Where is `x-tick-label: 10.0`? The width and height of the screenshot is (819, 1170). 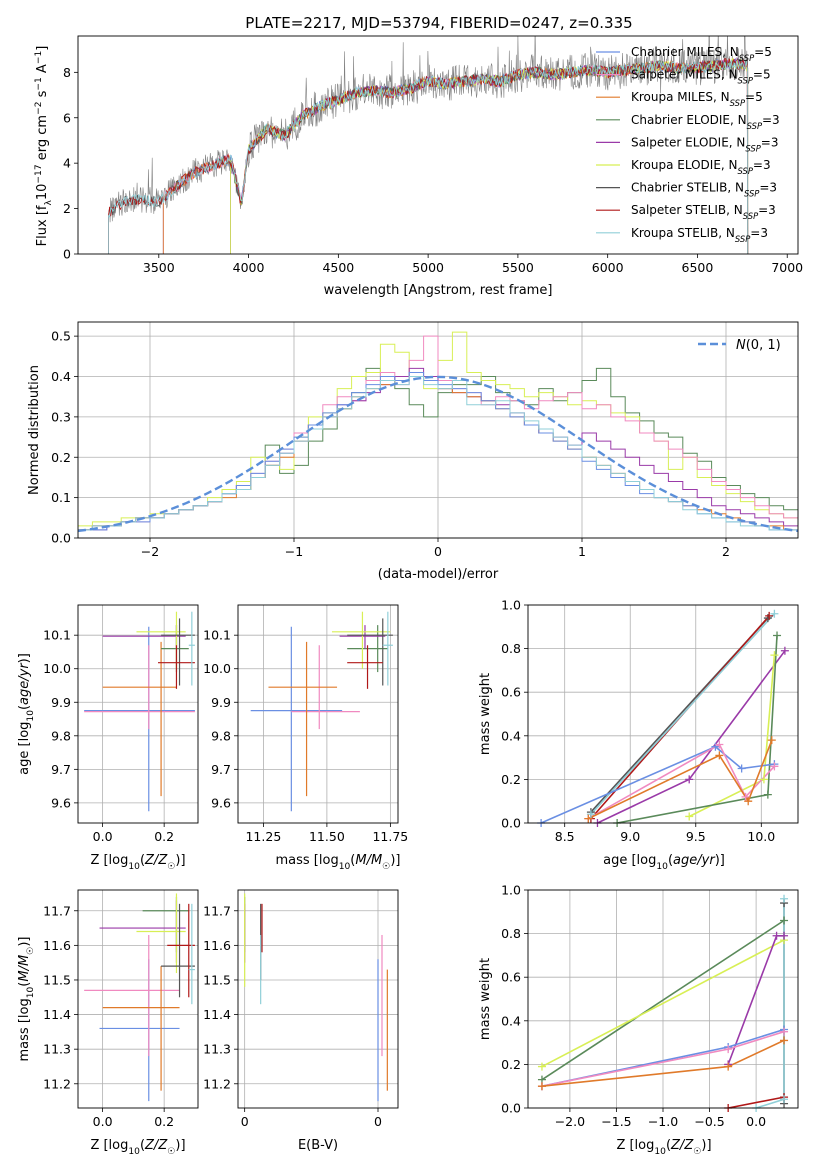 x-tick-label: 10.0 is located at coordinates (761, 836).